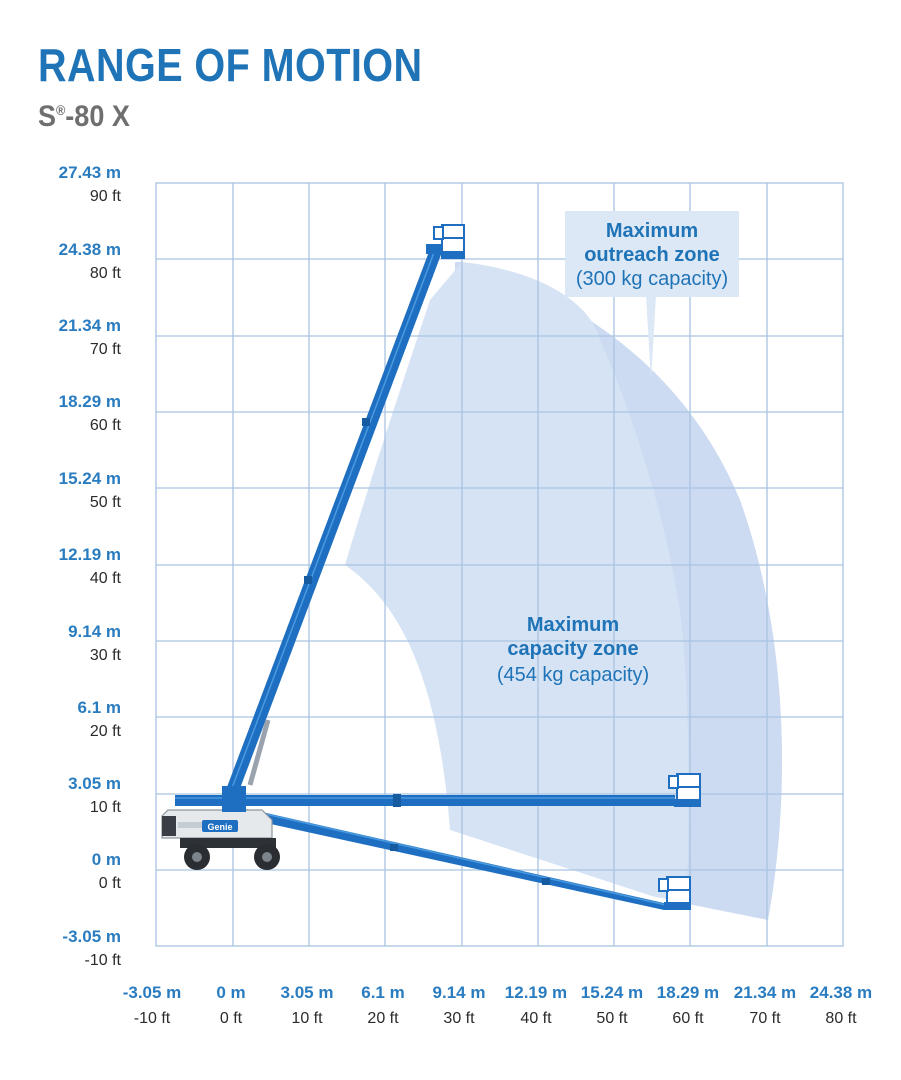 The image size is (901, 1080). What do you see at coordinates (106, 807) in the screenshot?
I see `y-tick-feet: 10 ft` at bounding box center [106, 807].